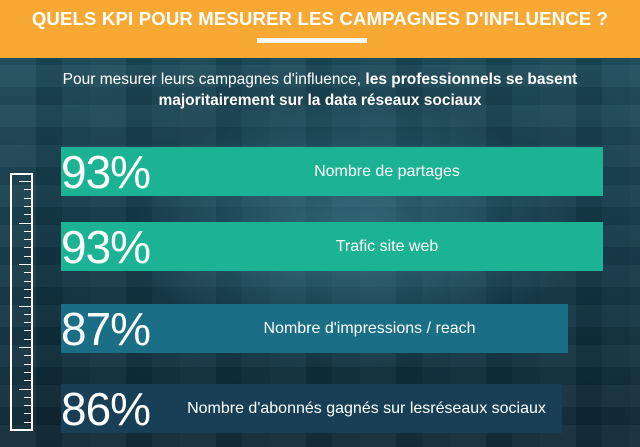  Describe the element at coordinates (488, 408) in the screenshot. I see `kpi-category-label-line: réseaux sociaux` at that location.